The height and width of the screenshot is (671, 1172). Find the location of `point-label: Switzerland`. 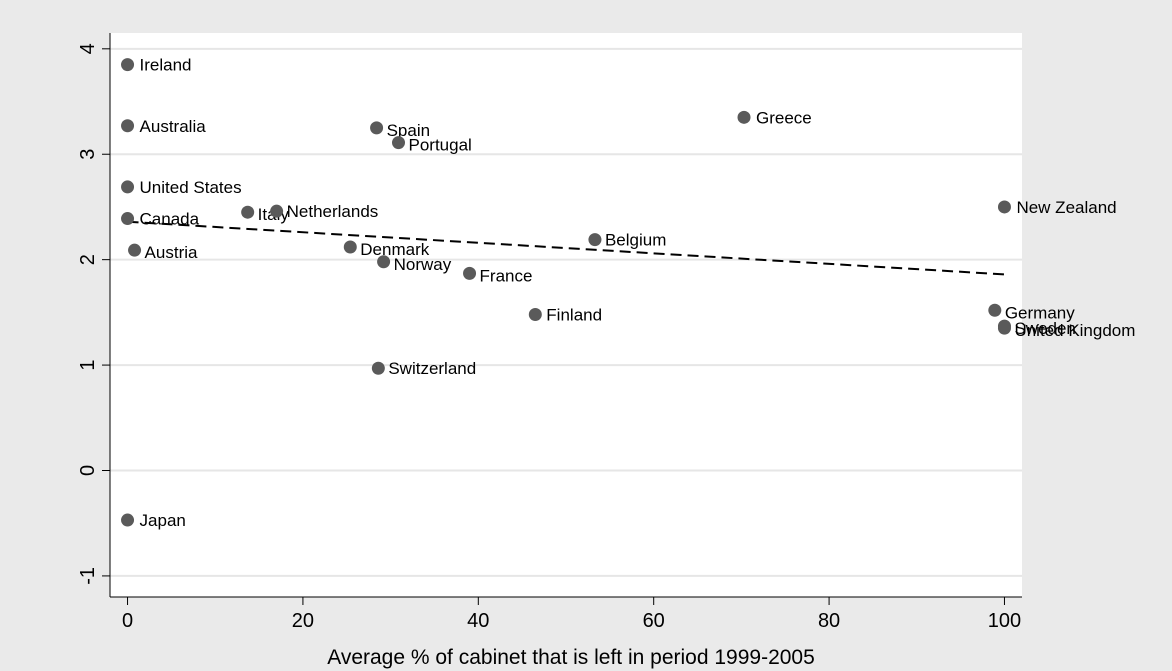

point-label: Switzerland is located at coordinates (432, 368).